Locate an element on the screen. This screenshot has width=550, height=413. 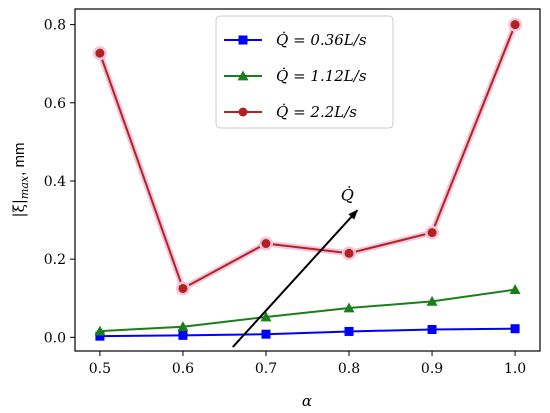
annotation-arrow is located at coordinates (295, 278).